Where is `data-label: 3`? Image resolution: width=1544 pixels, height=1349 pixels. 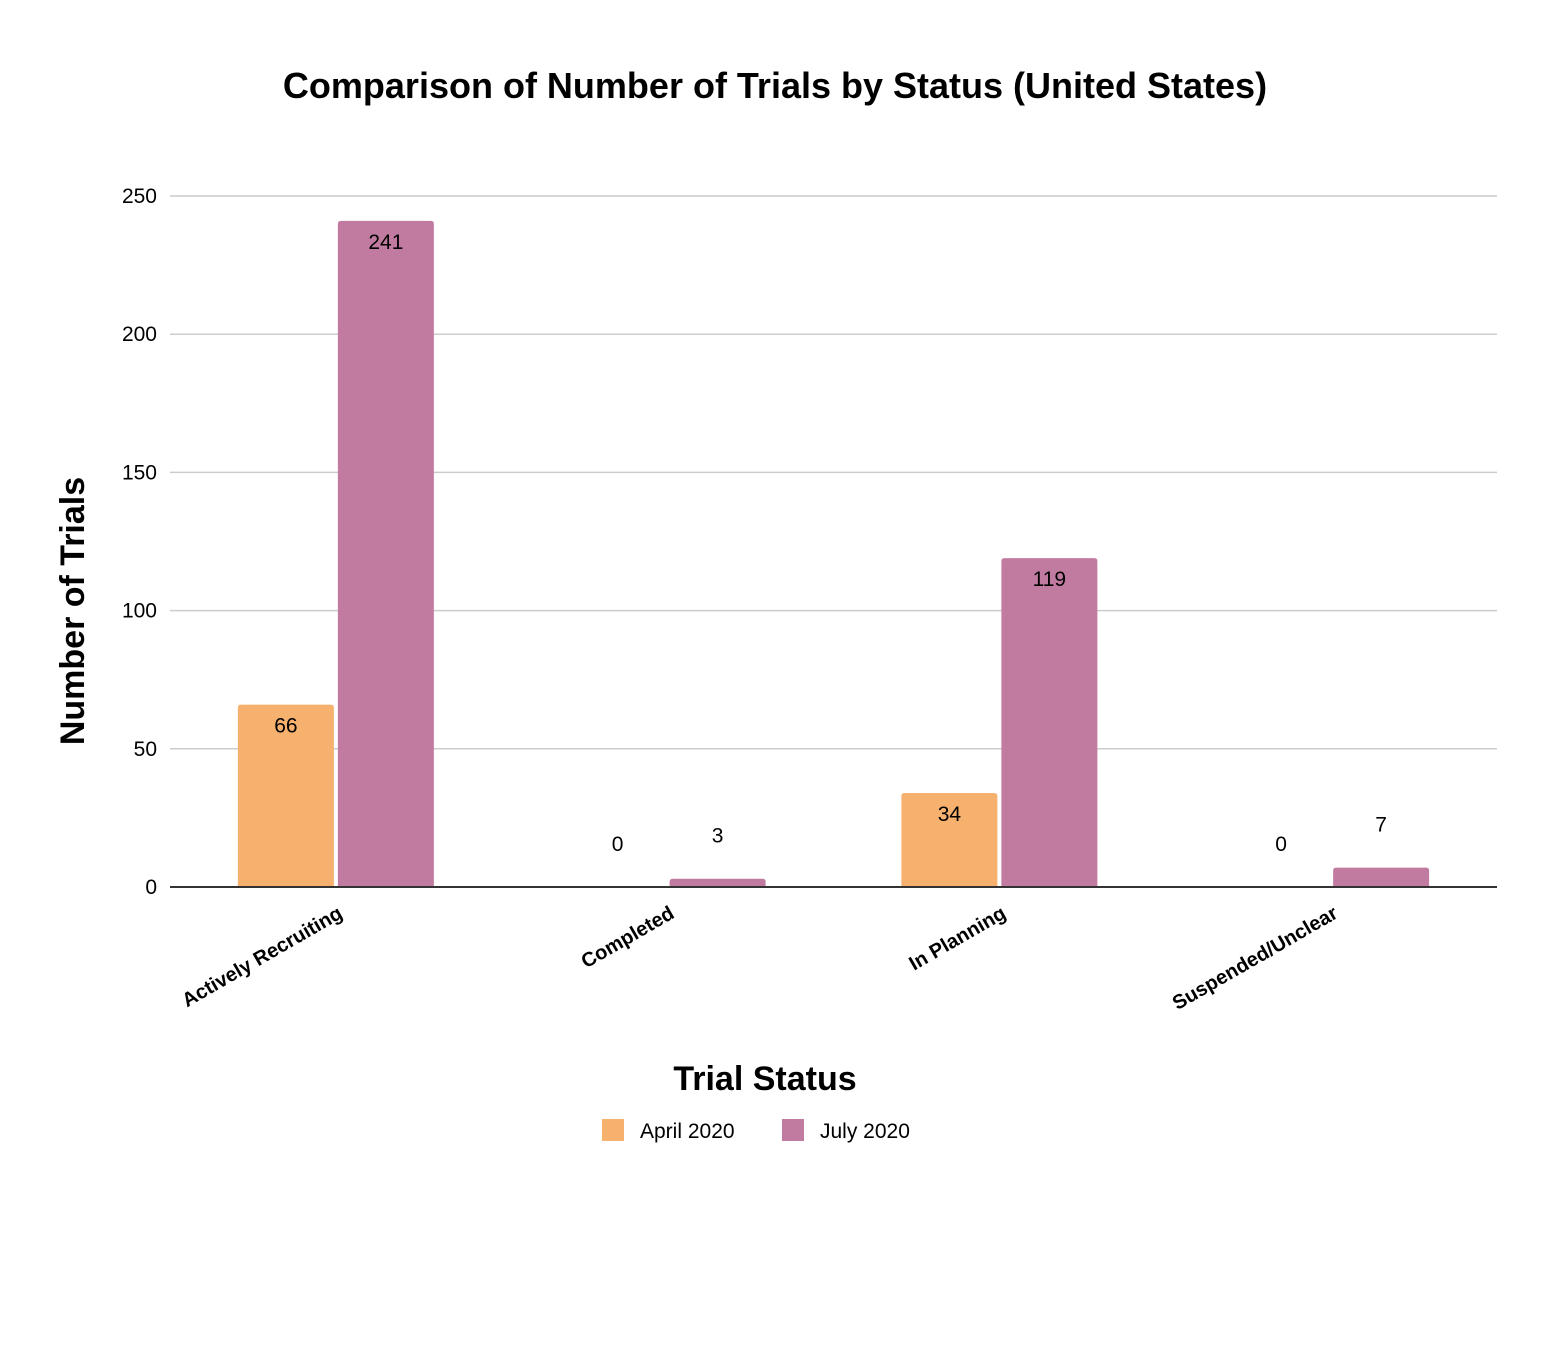
data-label: 3 is located at coordinates (718, 836).